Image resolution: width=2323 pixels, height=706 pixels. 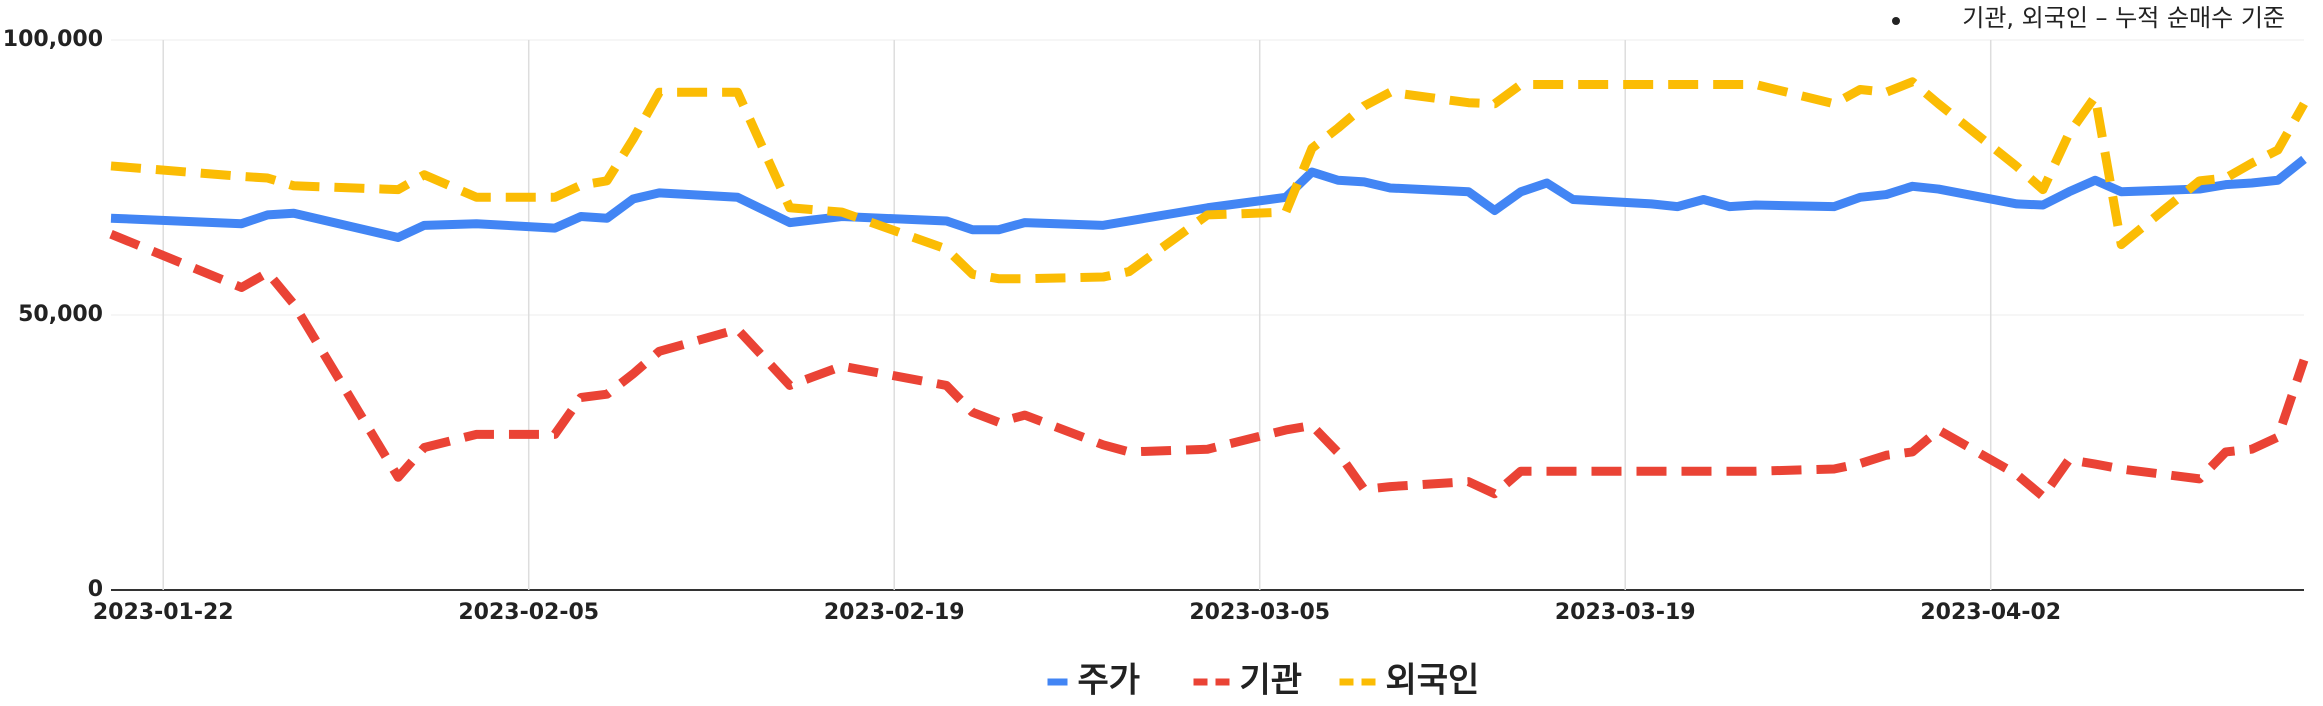 What do you see at coordinates (1896, 21) in the screenshot?
I see `annotation-bullet` at bounding box center [1896, 21].